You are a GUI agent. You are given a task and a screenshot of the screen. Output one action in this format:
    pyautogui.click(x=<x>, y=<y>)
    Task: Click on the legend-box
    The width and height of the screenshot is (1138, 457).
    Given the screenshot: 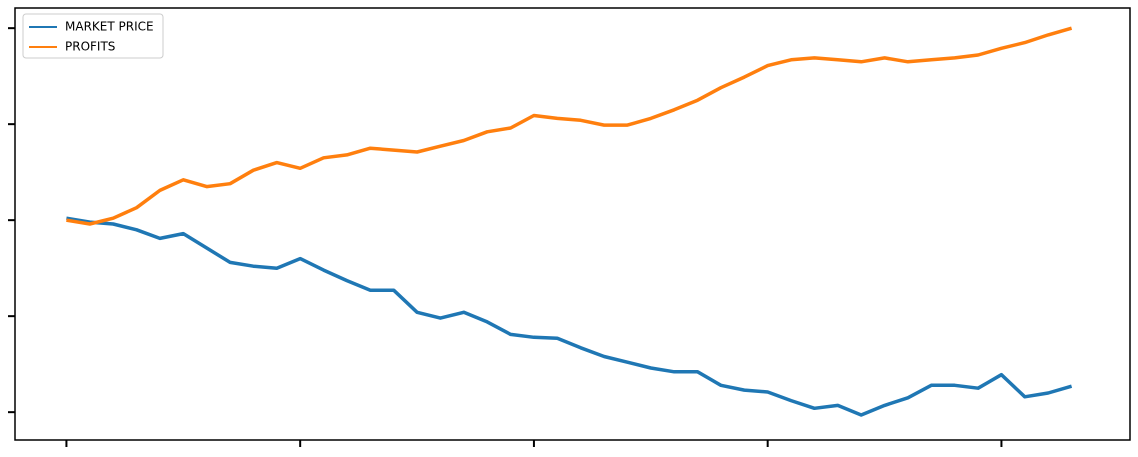 What is the action you would take?
    pyautogui.click(x=93, y=36)
    